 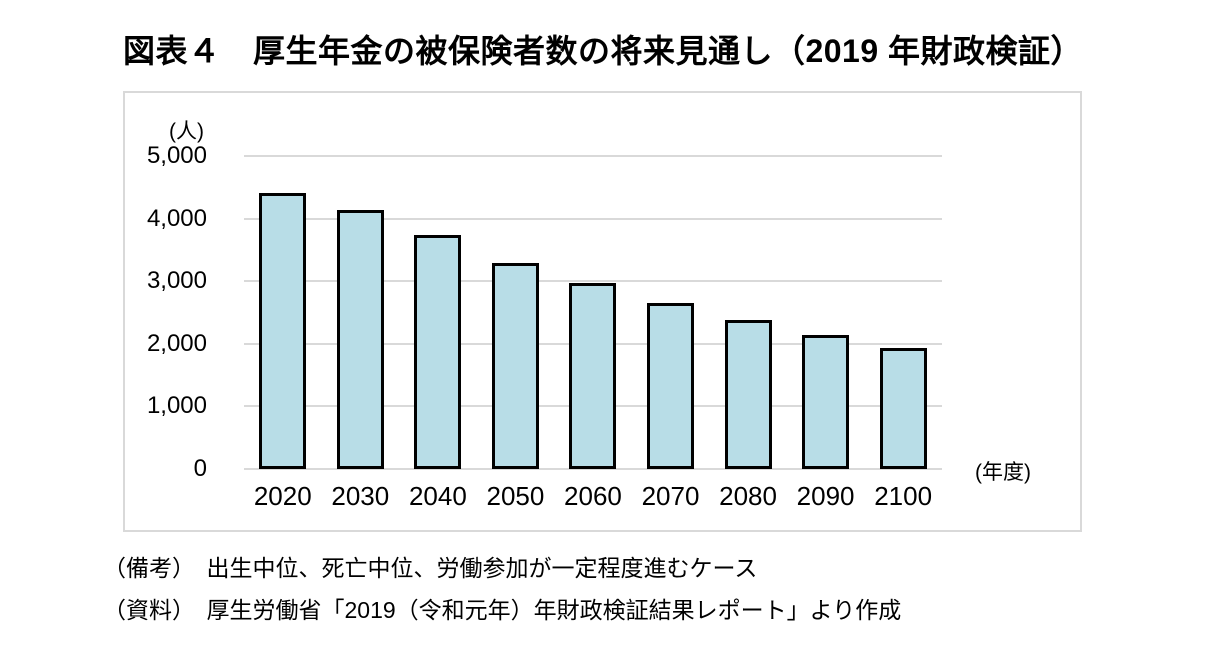 I want to click on y-tick-label: 1,000, so click(x=176, y=405).